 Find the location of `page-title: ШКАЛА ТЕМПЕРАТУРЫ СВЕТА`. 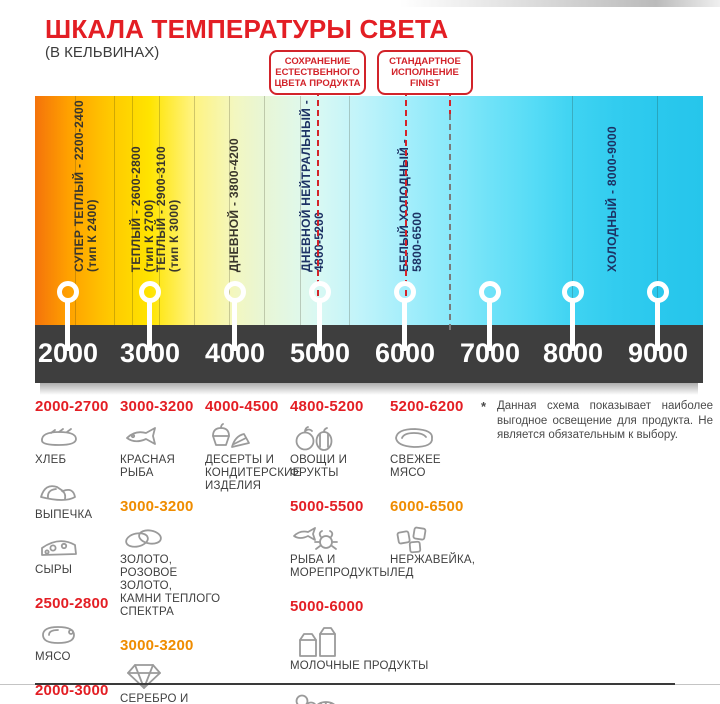

page-title: ШКАЛА ТЕМПЕРАТУРЫ СВЕТА is located at coordinates (247, 29).